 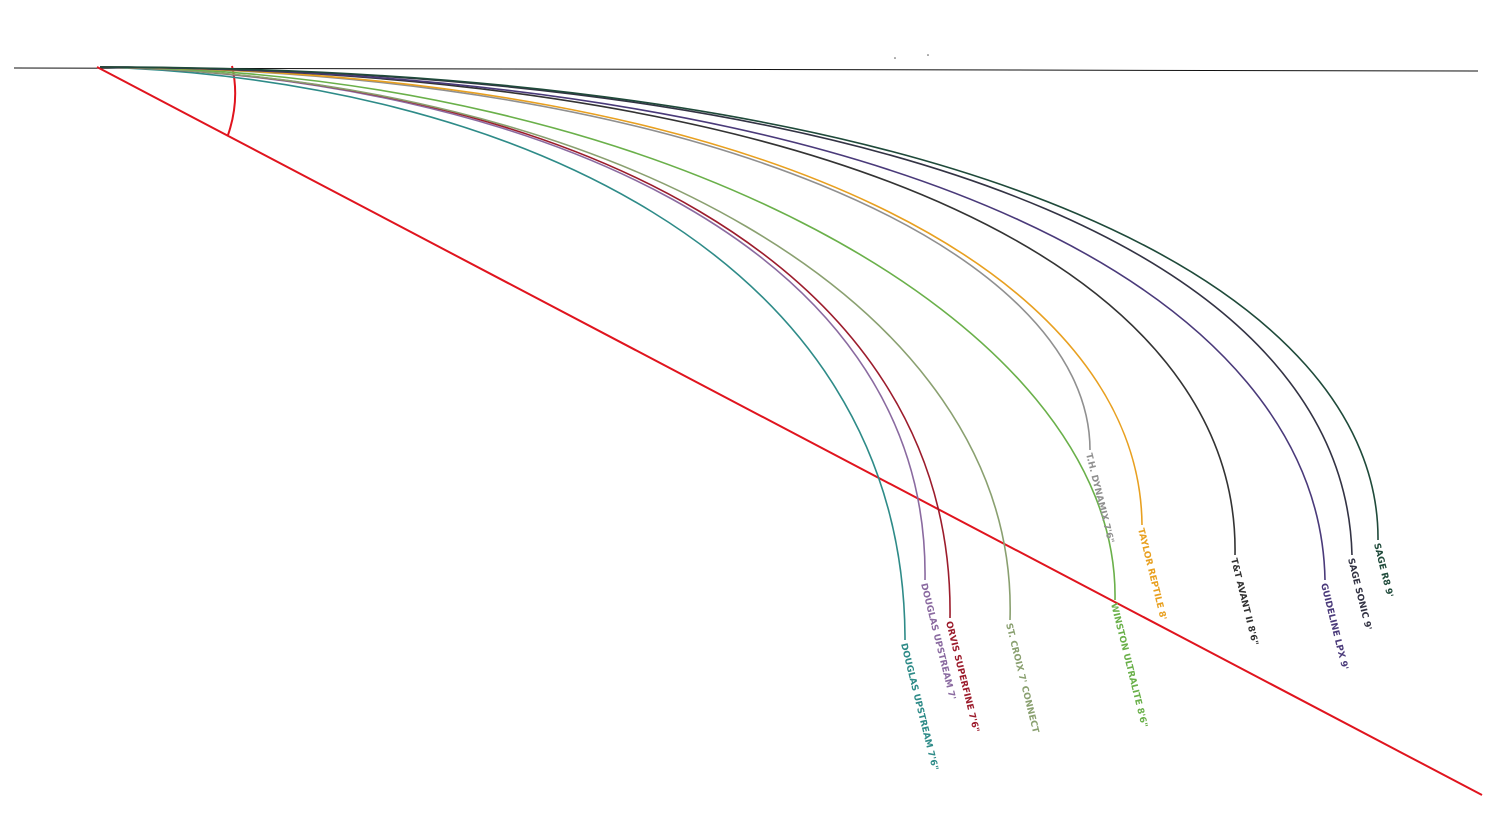 I want to click on baseline, so click(x=746, y=69).